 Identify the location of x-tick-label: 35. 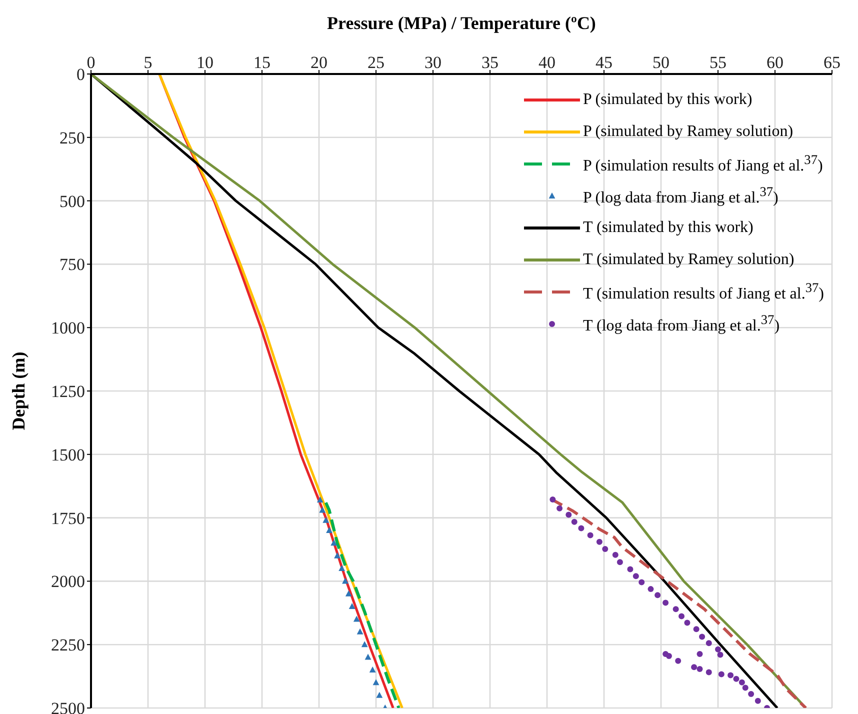
(490, 62).